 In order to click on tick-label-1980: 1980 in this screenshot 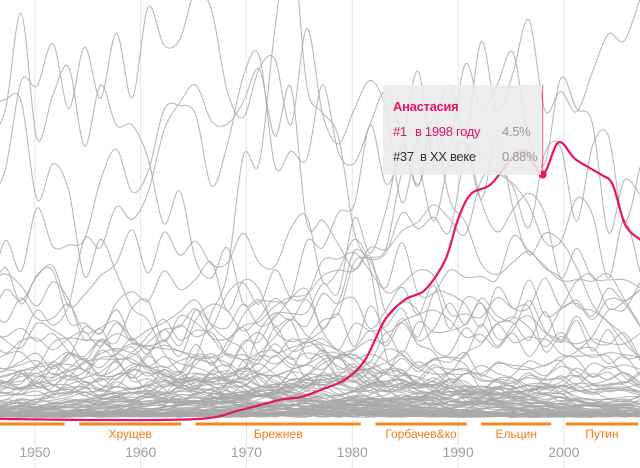, I will do `click(352, 452)`.